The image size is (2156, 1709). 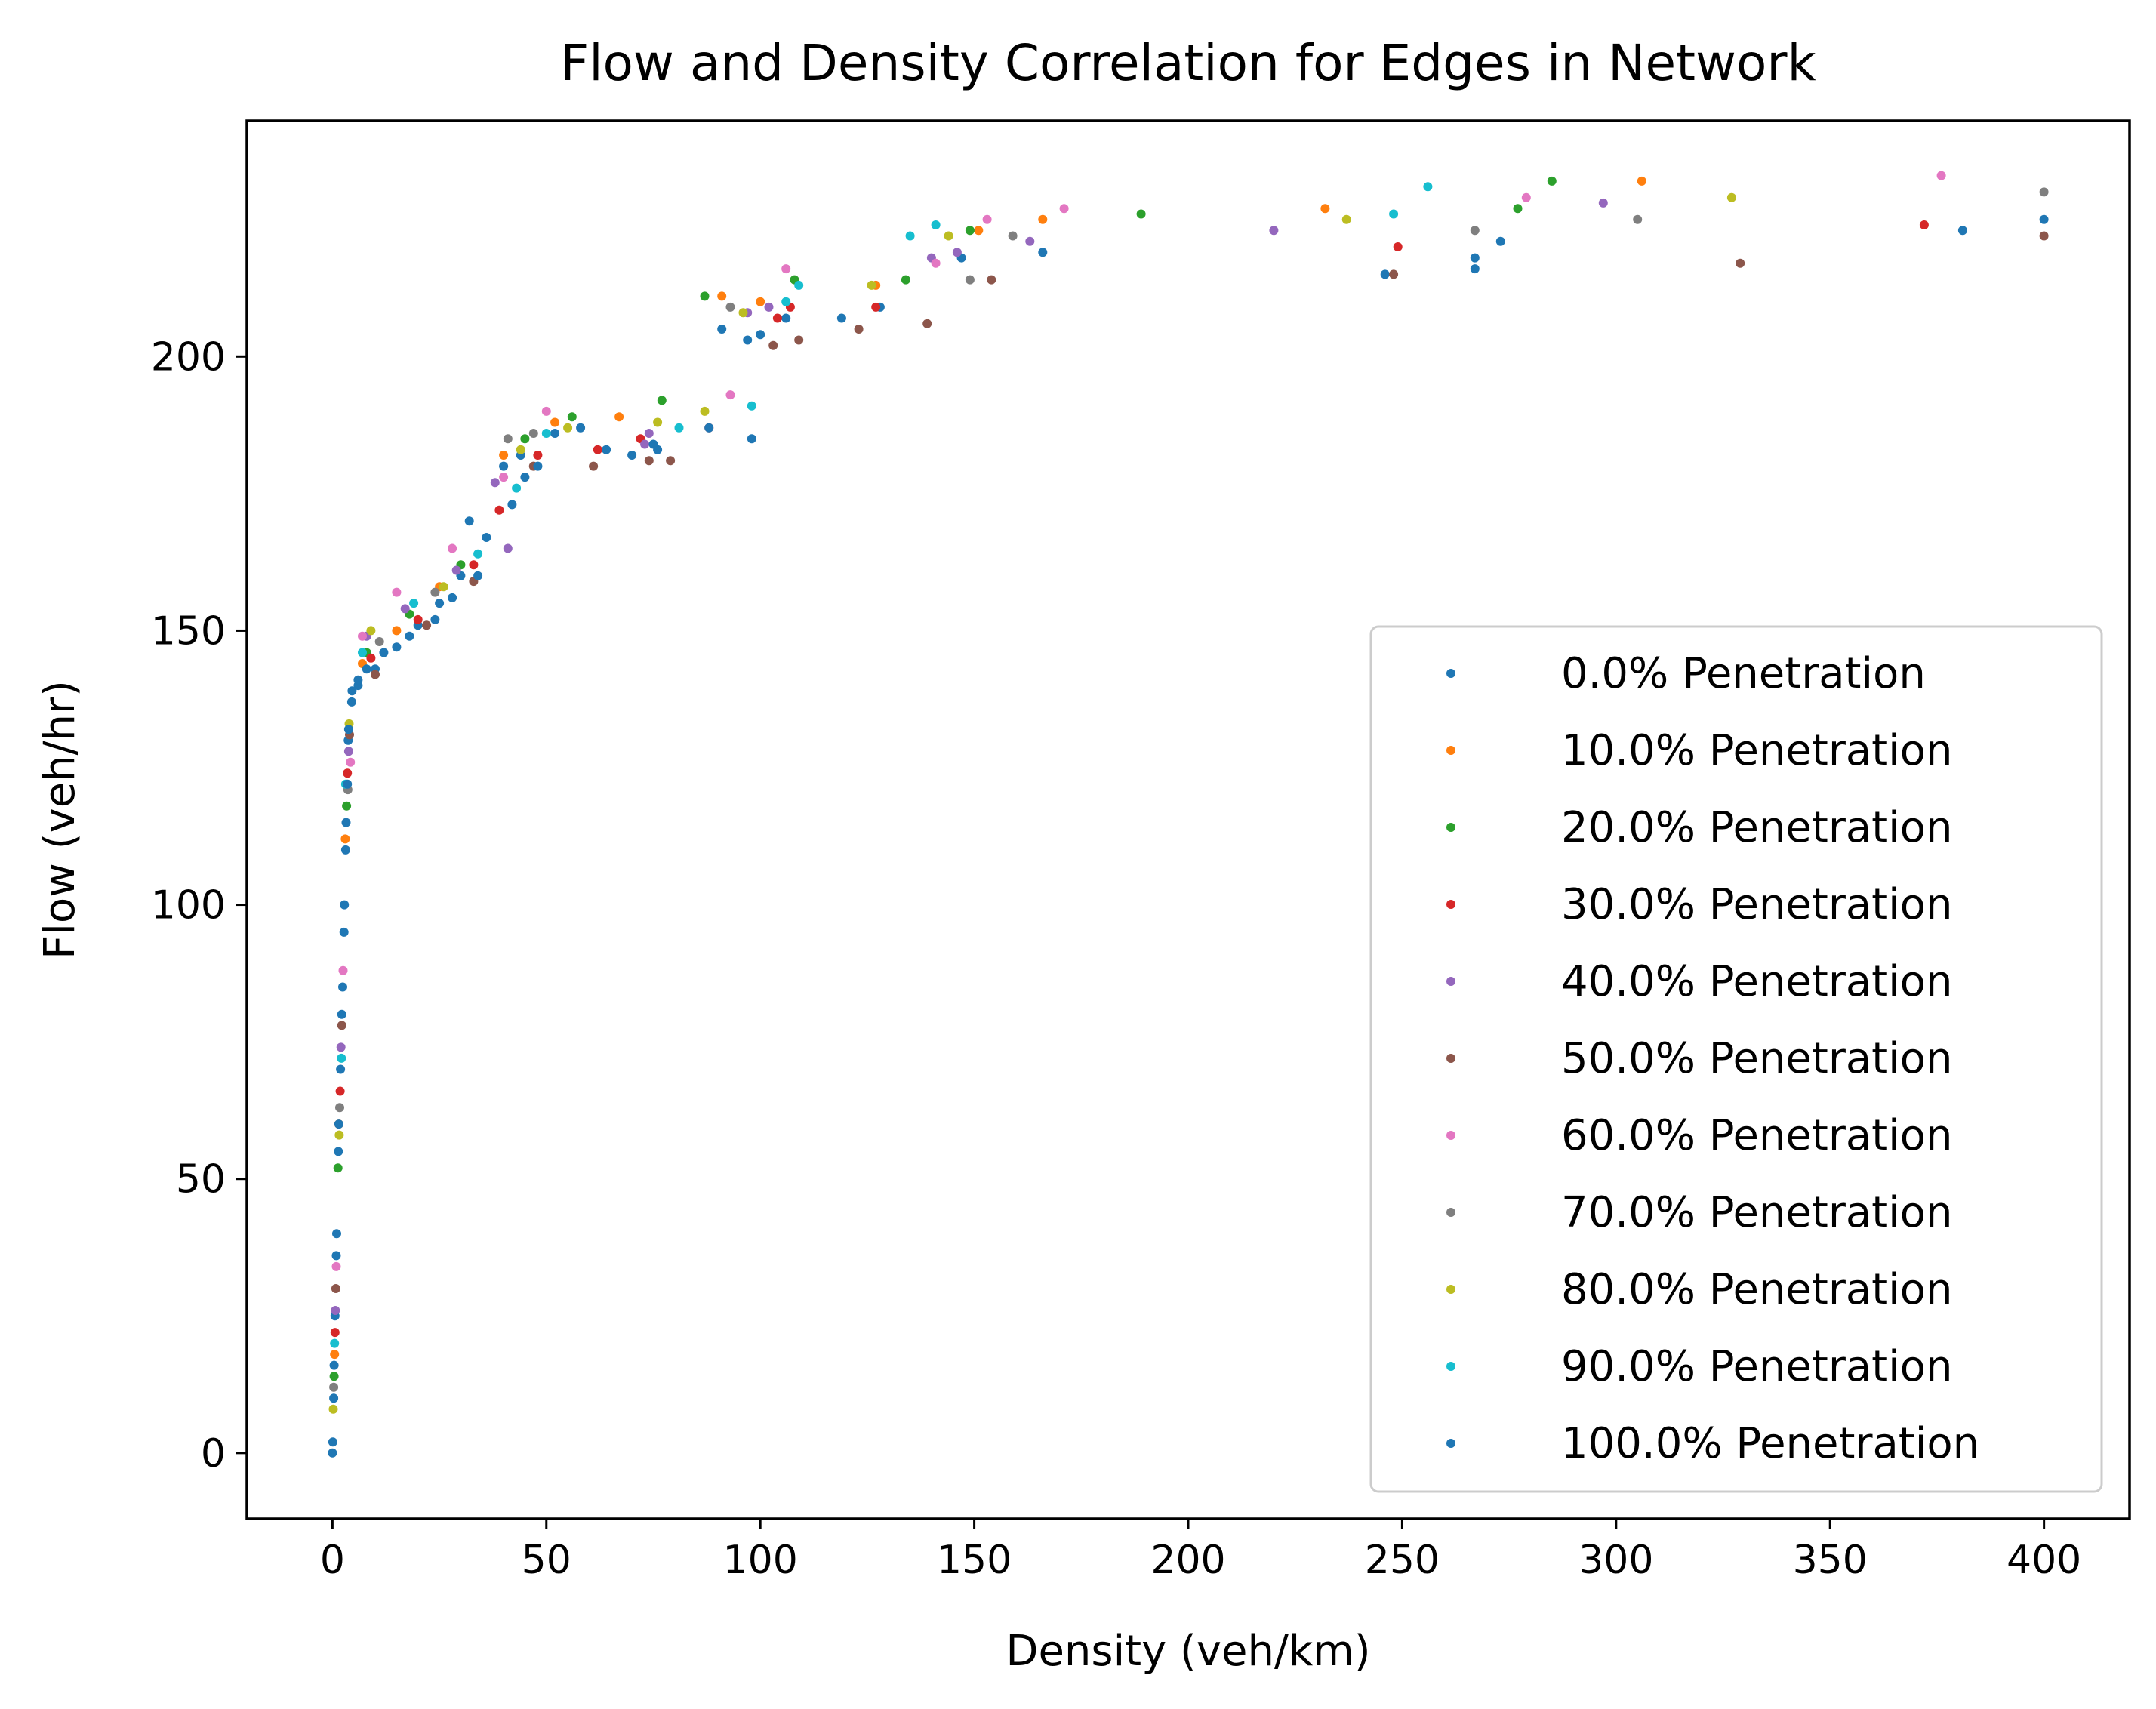 I want to click on legend-label: 70.0% Penetration, so click(x=1756, y=1212).